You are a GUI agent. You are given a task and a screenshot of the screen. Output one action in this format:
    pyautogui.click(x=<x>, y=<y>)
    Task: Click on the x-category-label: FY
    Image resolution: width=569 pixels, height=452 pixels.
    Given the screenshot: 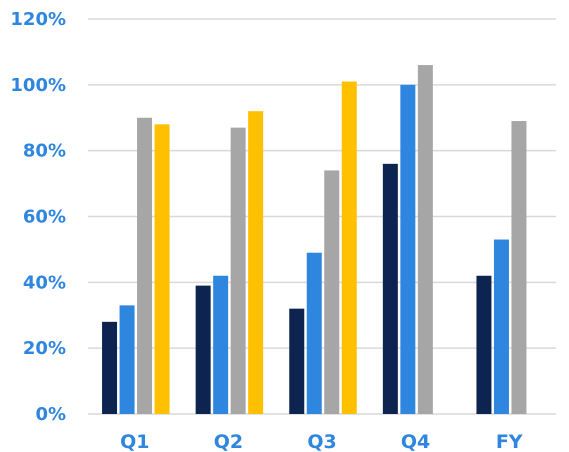 What is the action you would take?
    pyautogui.click(x=509, y=441)
    